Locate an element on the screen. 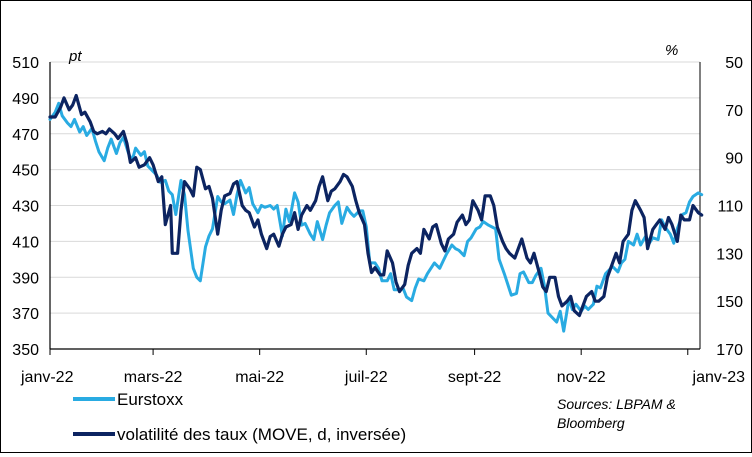 The image size is (752, 457). right-tick-label-110: 110 is located at coordinates (730, 207).